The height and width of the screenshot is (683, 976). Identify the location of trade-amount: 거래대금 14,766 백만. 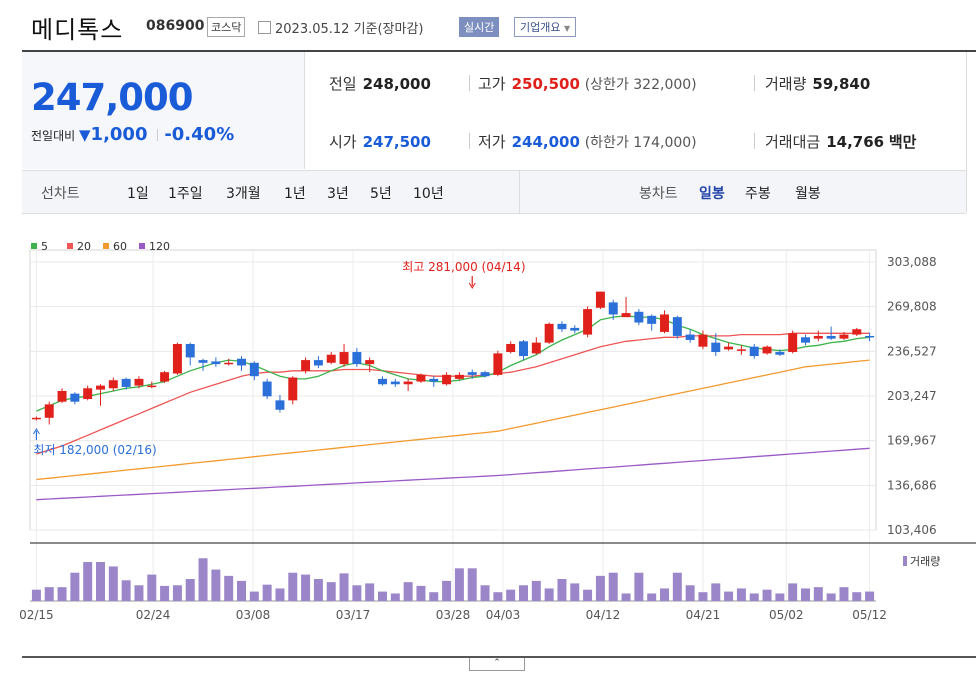
(840, 141).